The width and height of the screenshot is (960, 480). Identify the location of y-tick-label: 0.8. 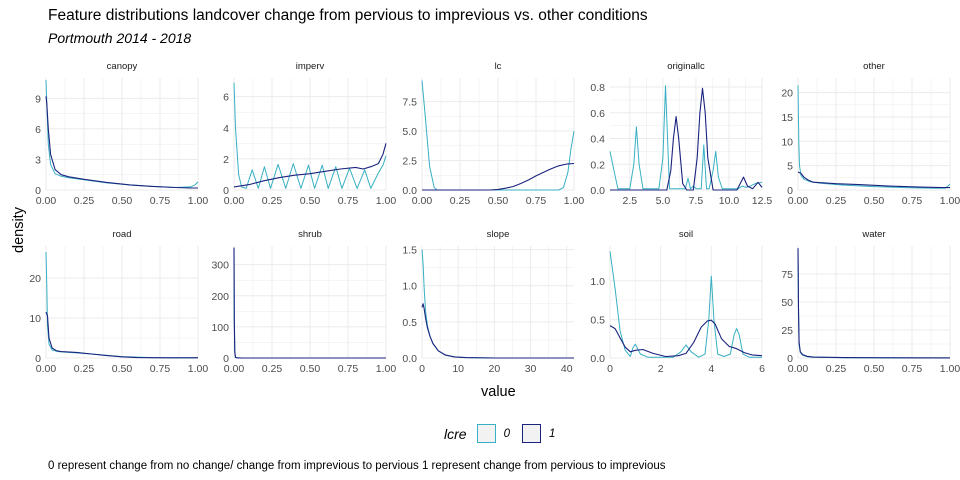
(597, 88).